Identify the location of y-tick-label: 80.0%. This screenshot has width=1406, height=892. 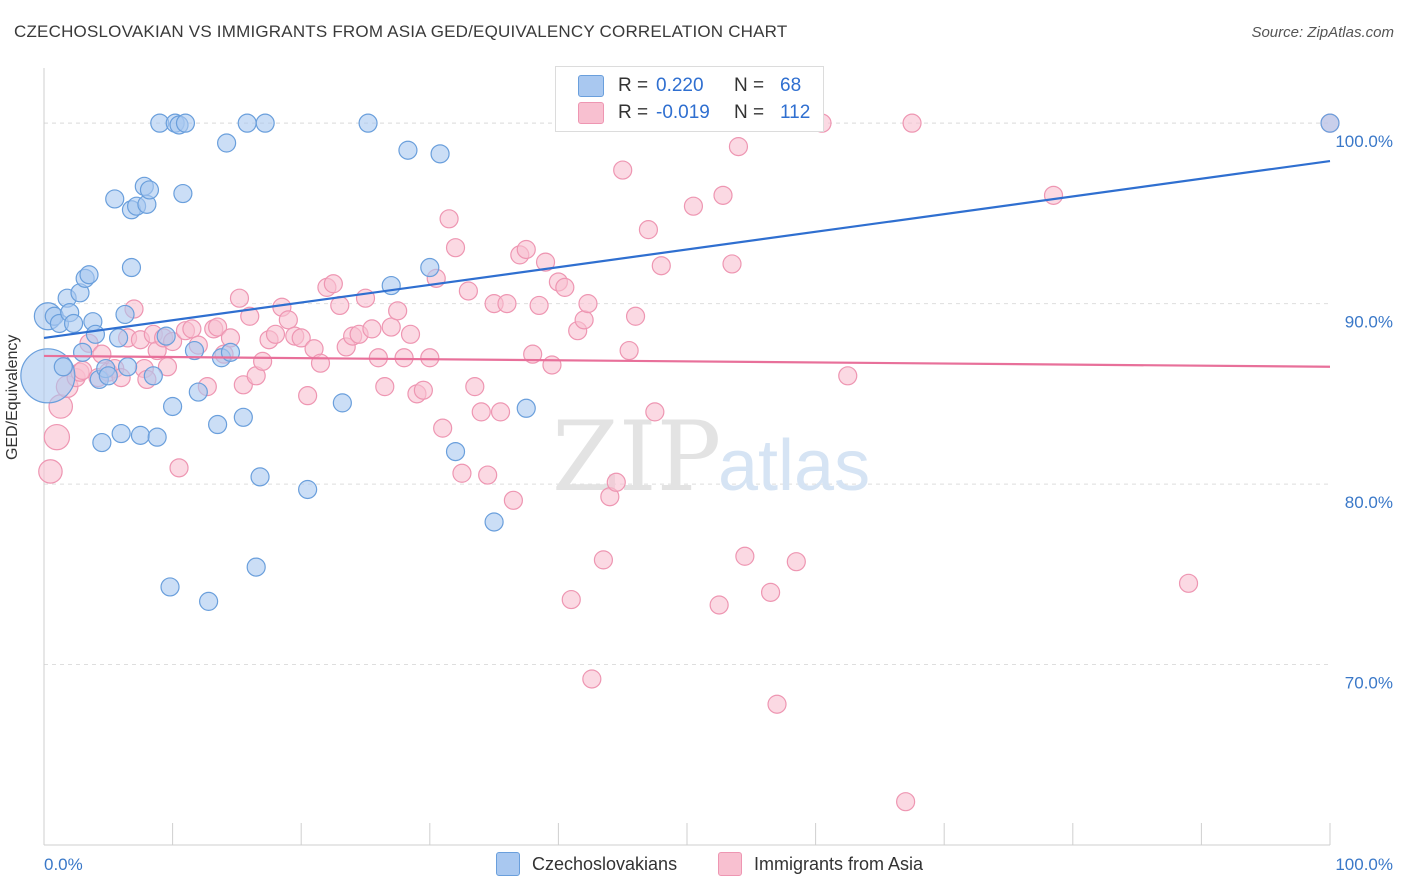
(1369, 502).